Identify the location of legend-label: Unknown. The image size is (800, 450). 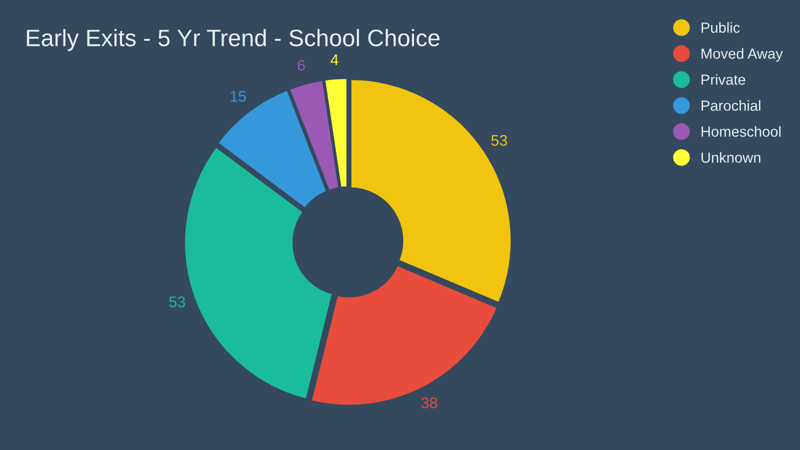
(731, 157).